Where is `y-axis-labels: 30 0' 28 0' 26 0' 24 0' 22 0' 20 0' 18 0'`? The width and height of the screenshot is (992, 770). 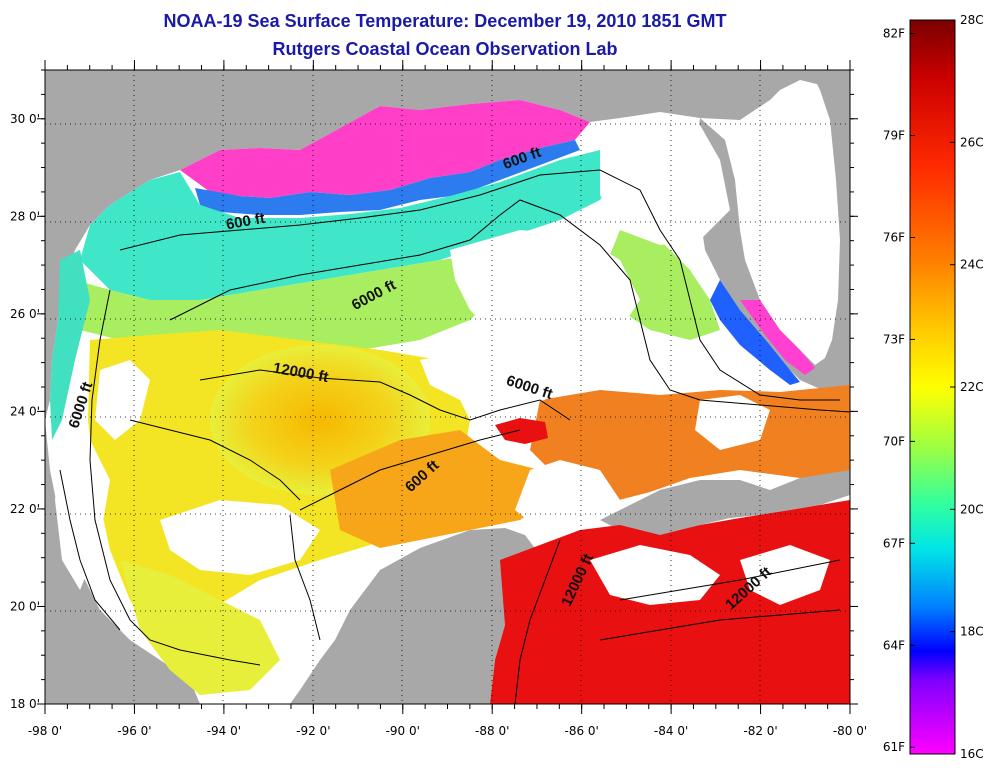 y-axis-labels: 30 0' 28 0' 26 0' 24 0' 22 0' 20 0' 18 0' is located at coordinates (25, 411).